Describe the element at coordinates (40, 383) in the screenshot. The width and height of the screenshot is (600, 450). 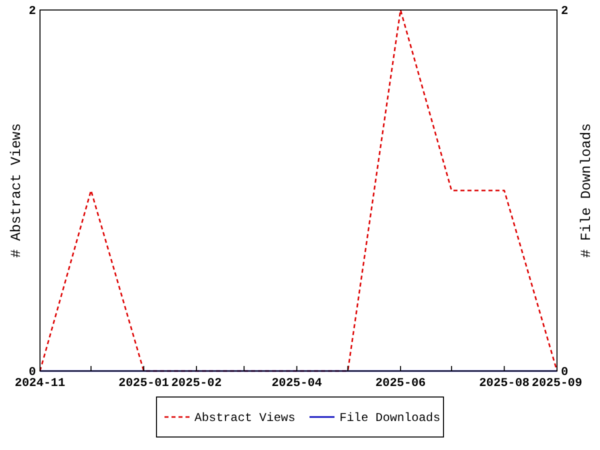
I see `x-tick-label: 2024-11` at that location.